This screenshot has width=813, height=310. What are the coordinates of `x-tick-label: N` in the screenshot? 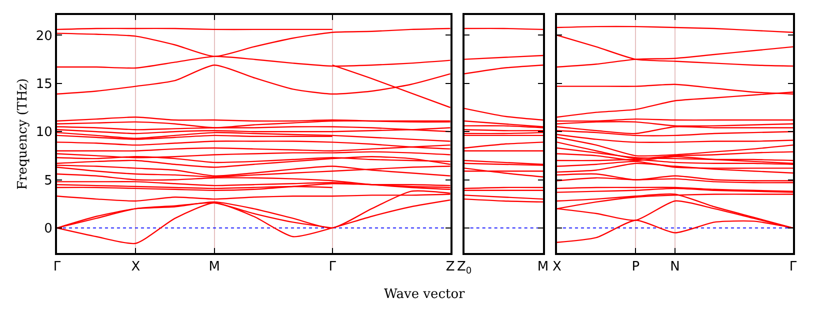 It's located at (675, 267).